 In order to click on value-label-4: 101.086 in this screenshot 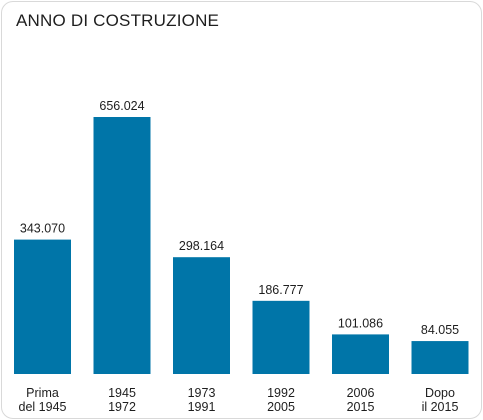, I will do `click(360, 323)`.